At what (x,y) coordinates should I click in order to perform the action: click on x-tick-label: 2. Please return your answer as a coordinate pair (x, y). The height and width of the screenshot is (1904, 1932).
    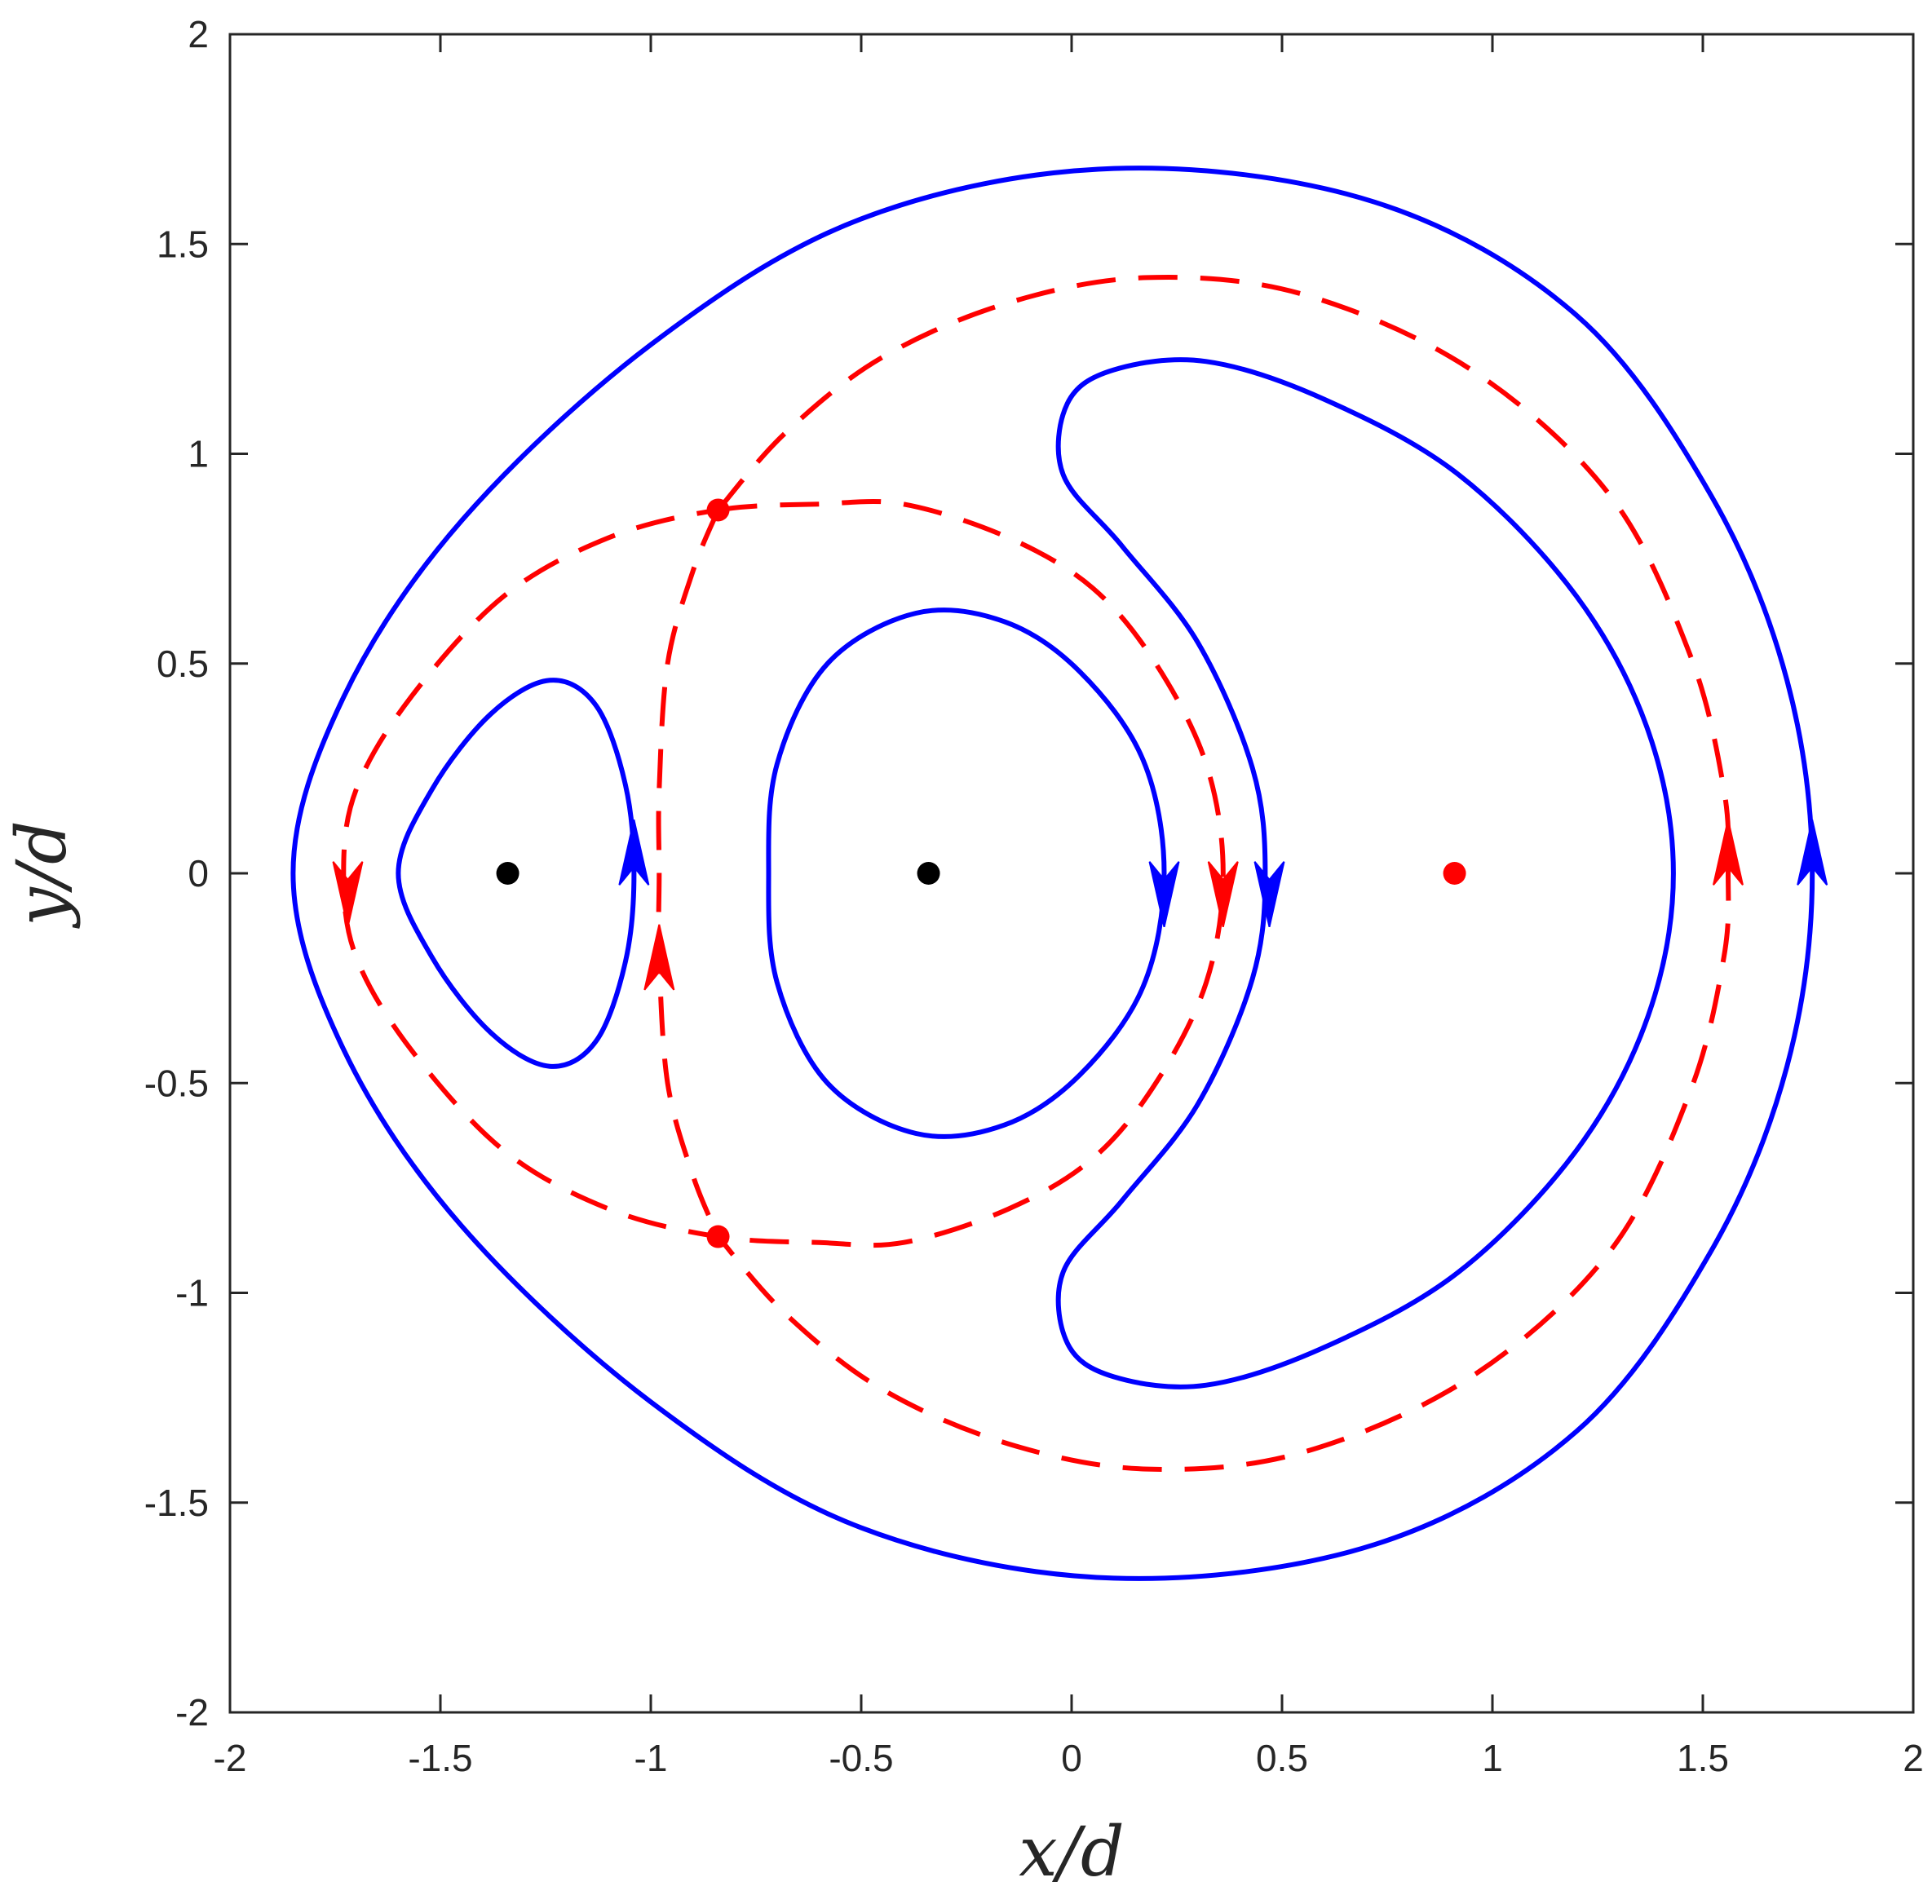
    Looking at the image, I should click on (1913, 1758).